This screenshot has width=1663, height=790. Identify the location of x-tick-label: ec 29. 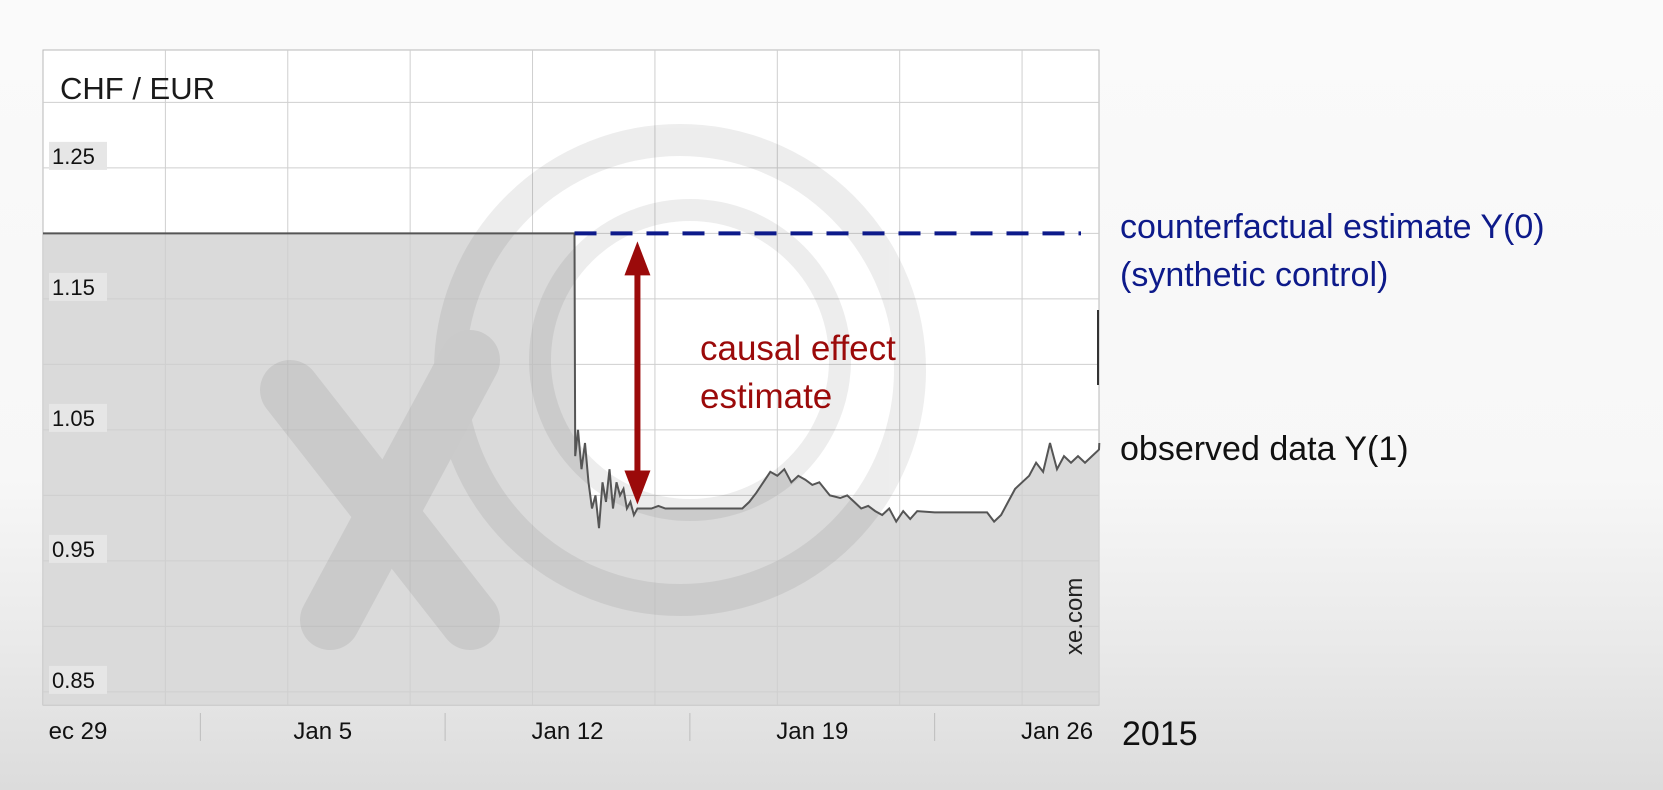
(78, 731).